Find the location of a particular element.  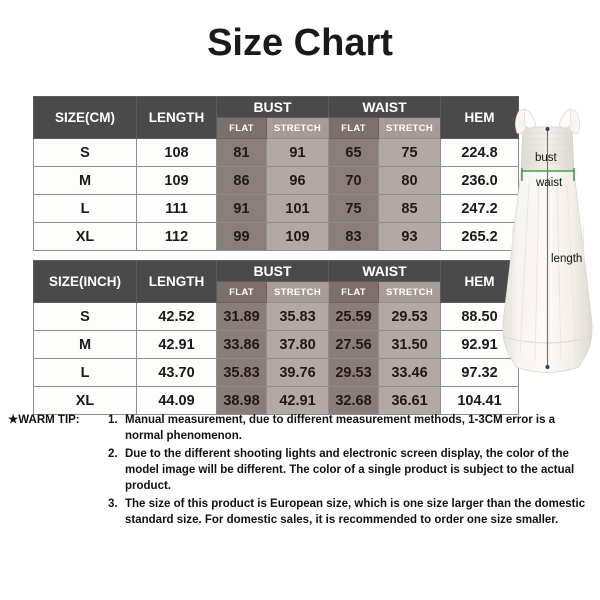

warm-tip-heading: ★WARM TIP: is located at coordinates (44, 420).